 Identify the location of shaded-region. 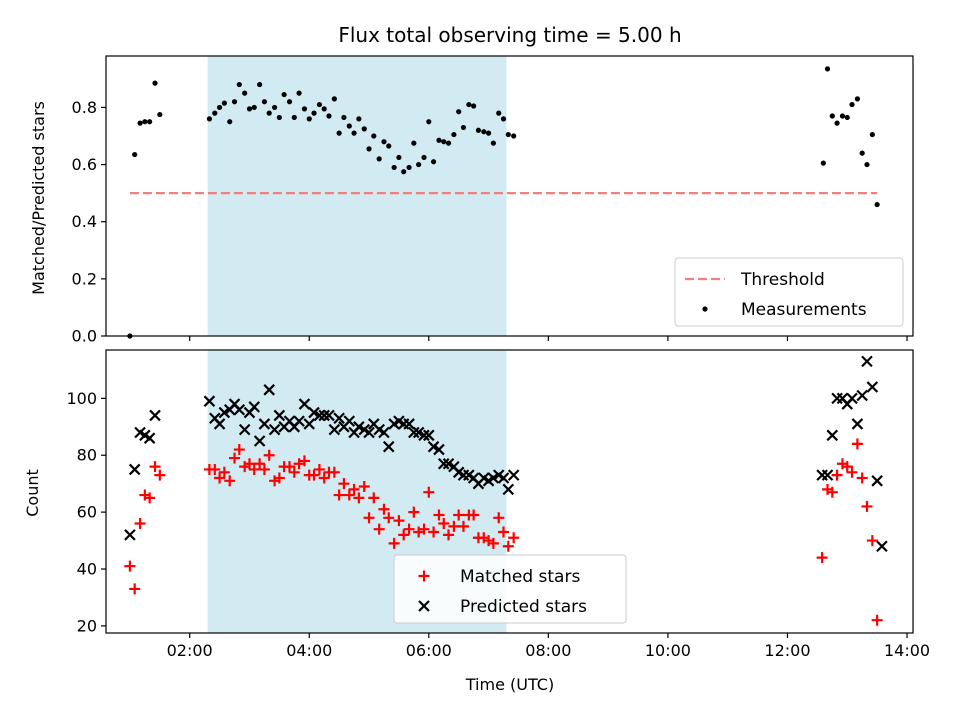
(357, 196).